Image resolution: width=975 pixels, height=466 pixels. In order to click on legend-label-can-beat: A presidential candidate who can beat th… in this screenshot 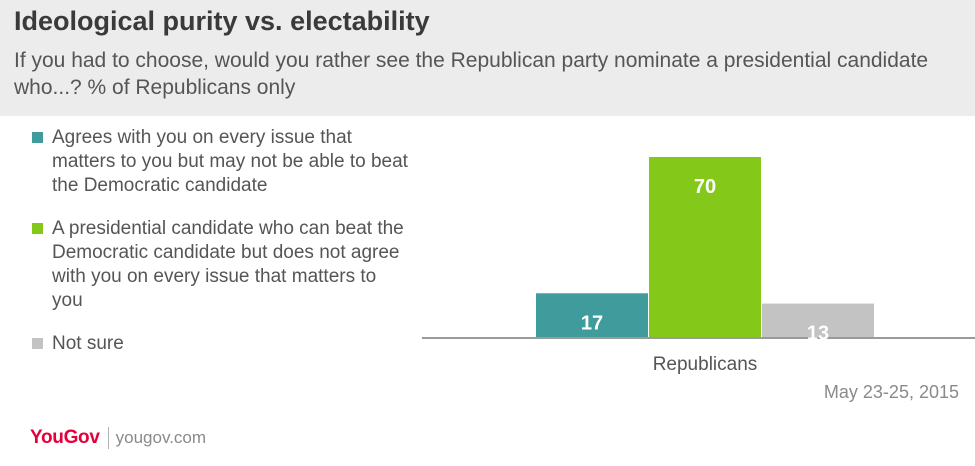, I will do `click(228, 264)`.